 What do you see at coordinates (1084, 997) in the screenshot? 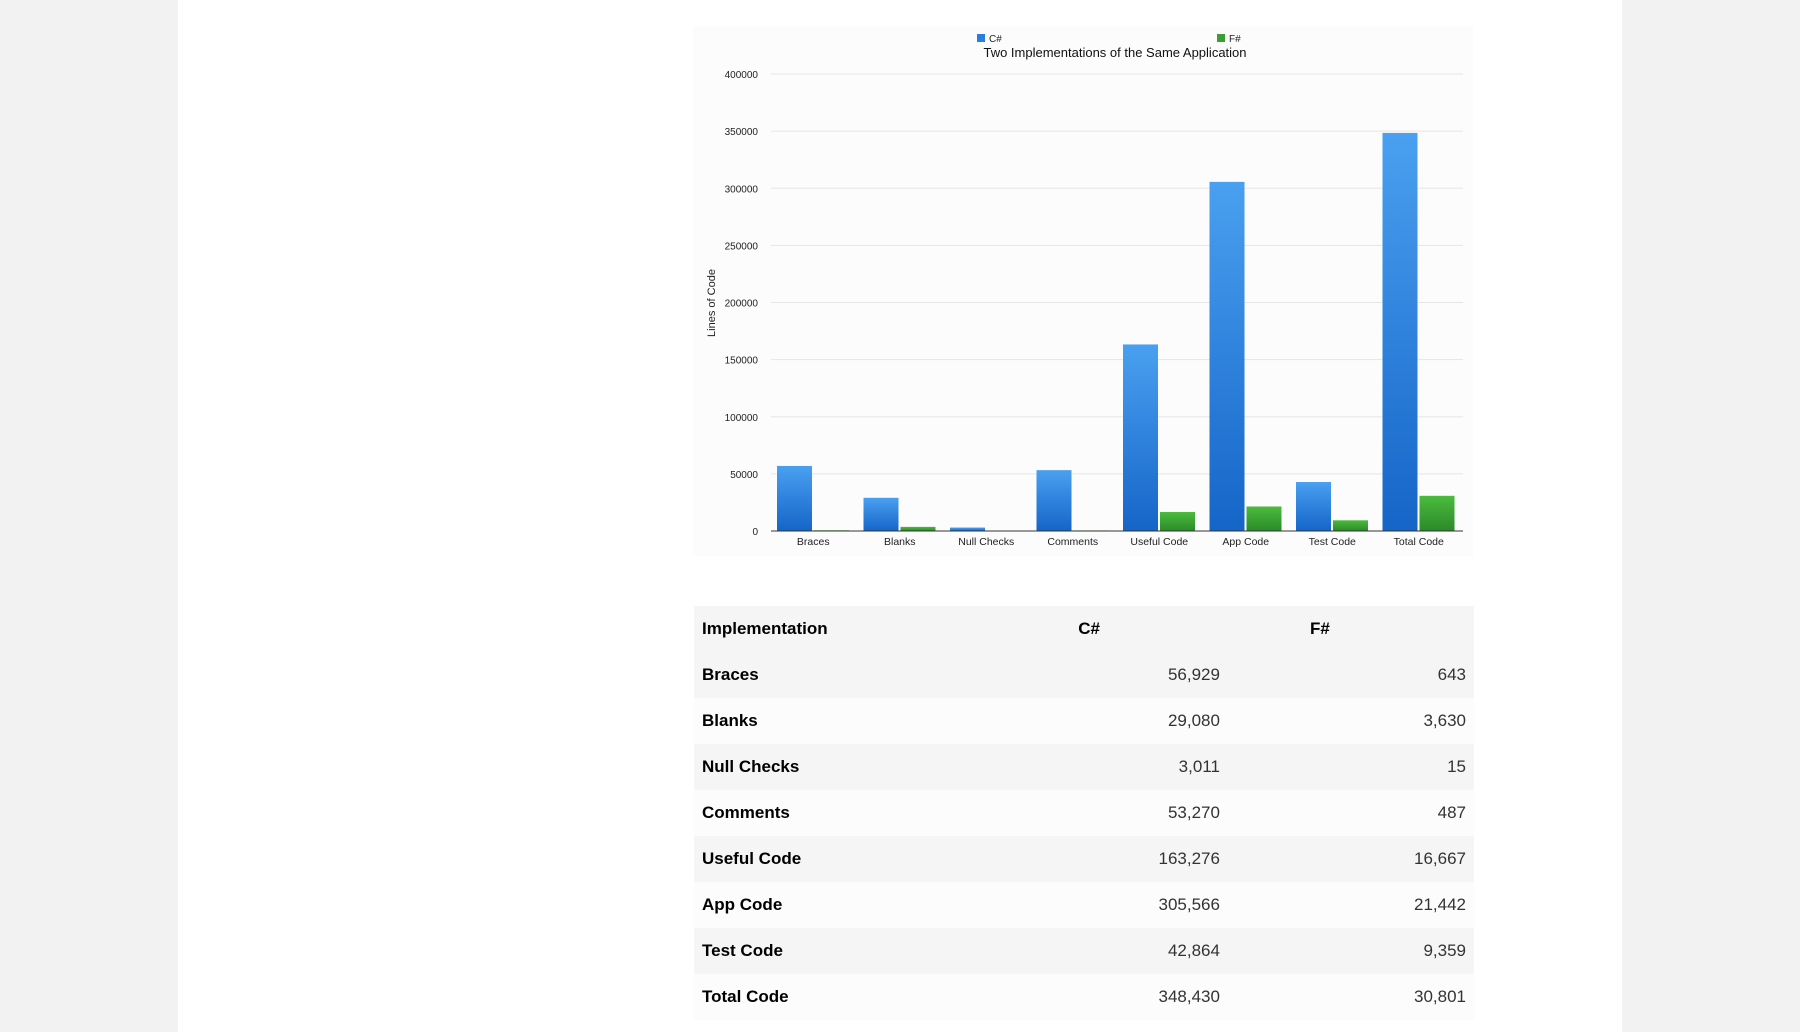
I see `table-row: Total Code 348,430 30,801` at bounding box center [1084, 997].